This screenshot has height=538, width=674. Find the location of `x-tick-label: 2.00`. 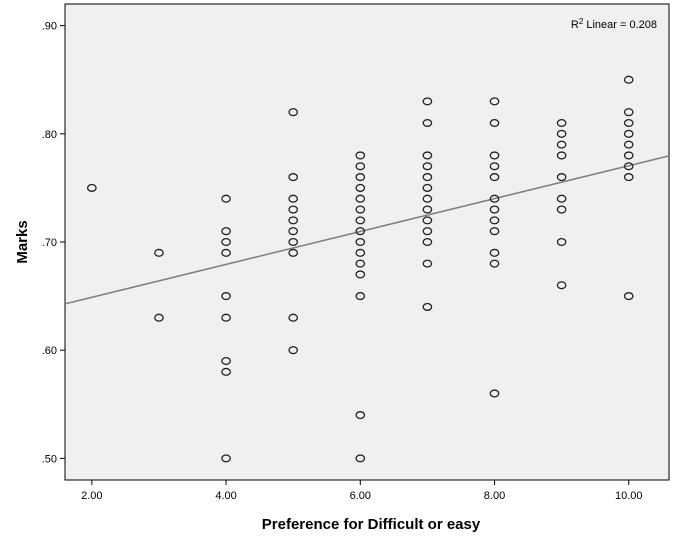

x-tick-label: 2.00 is located at coordinates (91, 496).